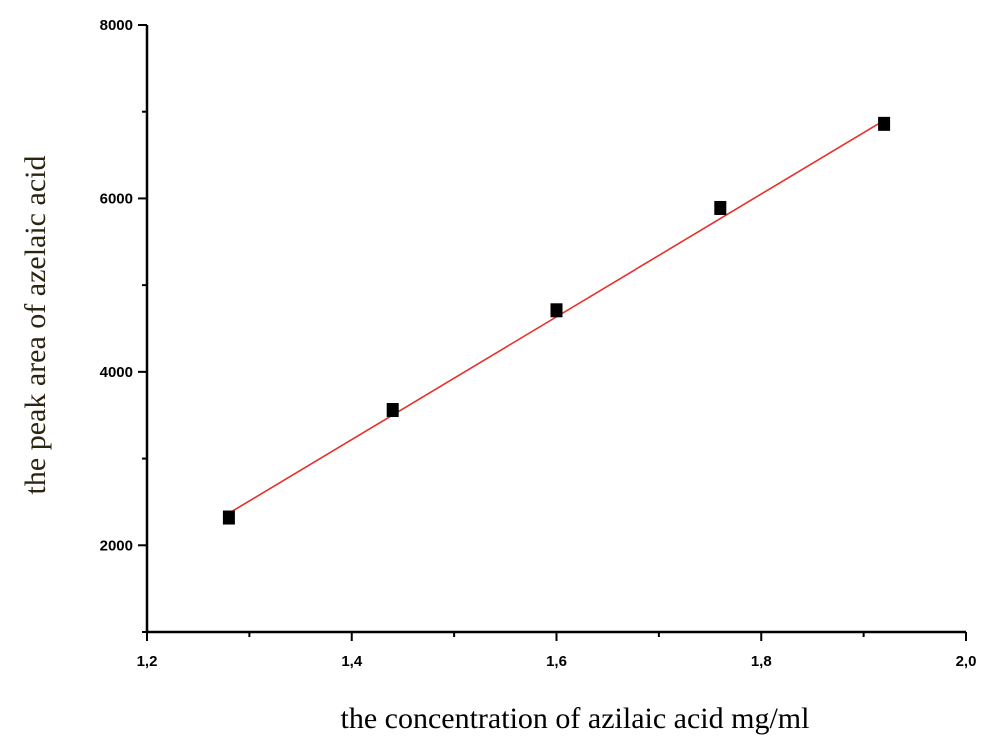  I want to click on x-tick-label: 1,6, so click(556, 661).